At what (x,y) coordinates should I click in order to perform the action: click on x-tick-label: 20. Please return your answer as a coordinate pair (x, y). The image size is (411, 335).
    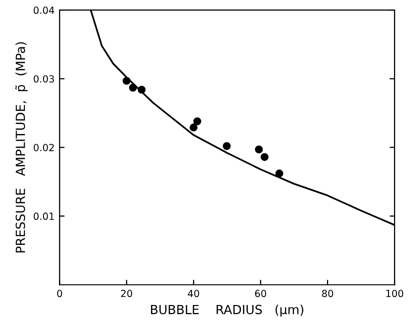
    Looking at the image, I should click on (126, 294).